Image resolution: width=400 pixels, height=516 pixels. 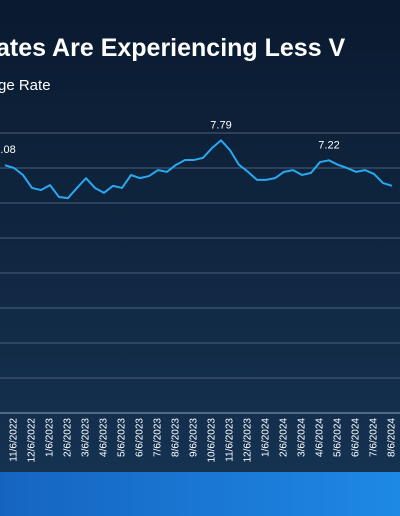 I want to click on x-tick-label: 11/6/2022, so click(x=14, y=440).